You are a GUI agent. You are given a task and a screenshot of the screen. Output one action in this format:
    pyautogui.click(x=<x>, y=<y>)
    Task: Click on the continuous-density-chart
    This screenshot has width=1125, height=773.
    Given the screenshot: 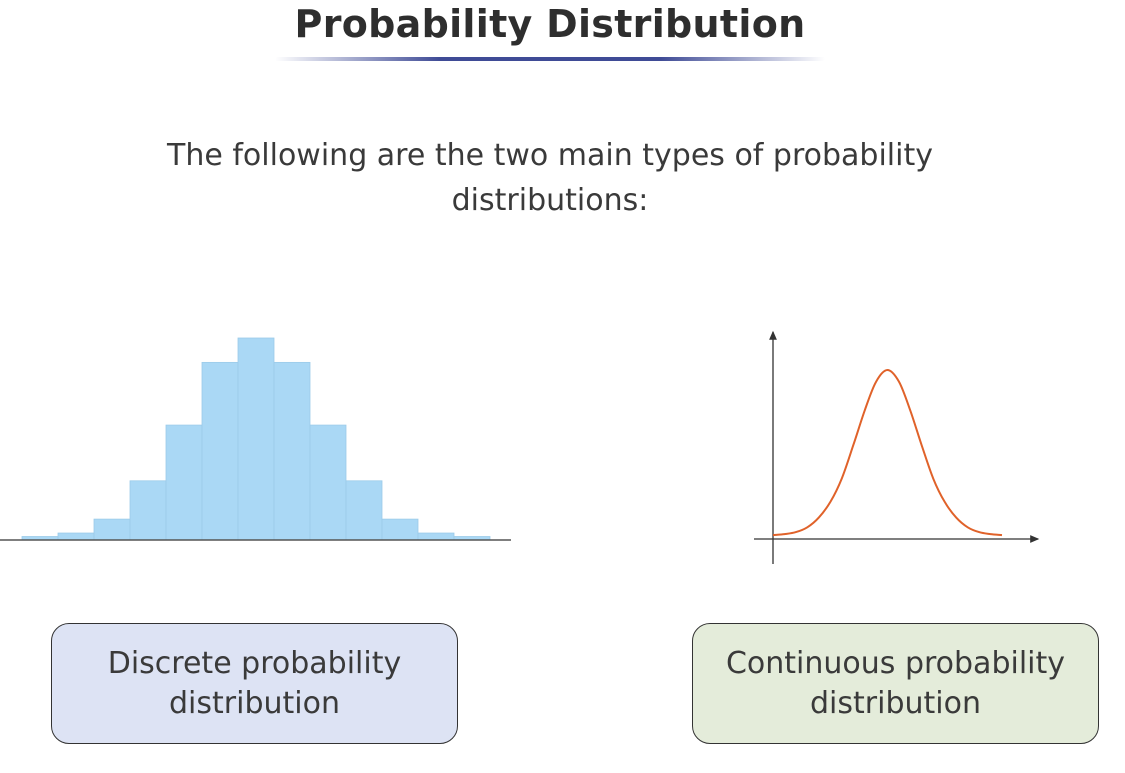 What is the action you would take?
    pyautogui.click(x=897, y=447)
    